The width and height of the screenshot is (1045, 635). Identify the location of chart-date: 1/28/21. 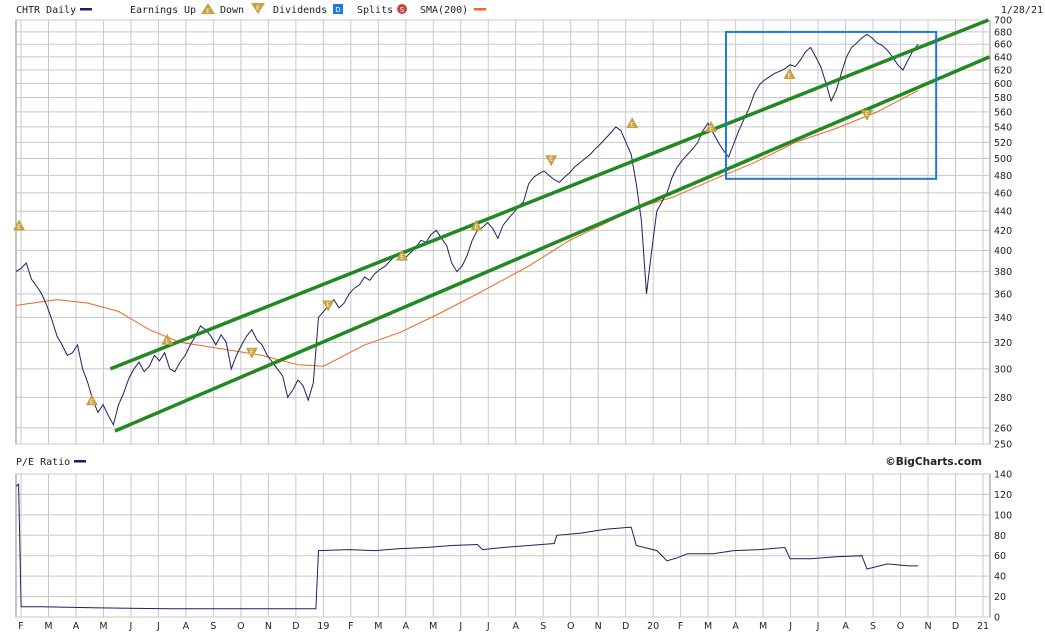
(1022, 10).